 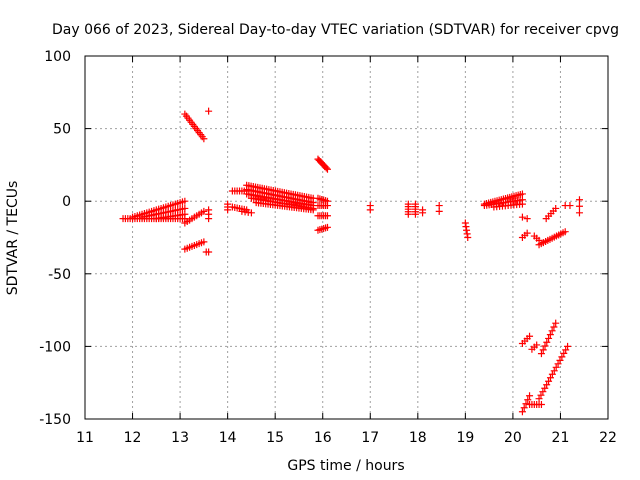 I want to click on x-tick-label: 15, so click(x=275, y=438).